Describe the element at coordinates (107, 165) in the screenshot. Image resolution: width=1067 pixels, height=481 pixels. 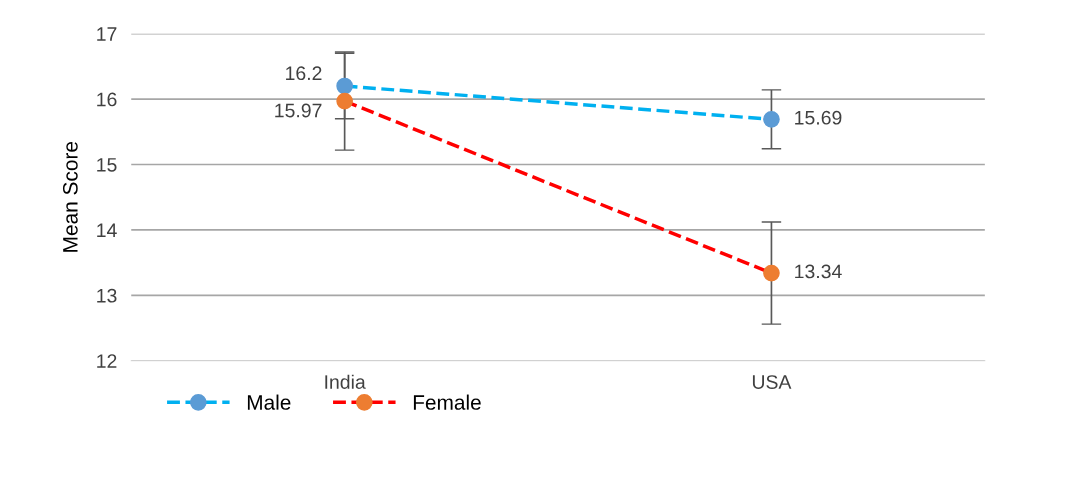
I see `y-tick-label: 15` at that location.